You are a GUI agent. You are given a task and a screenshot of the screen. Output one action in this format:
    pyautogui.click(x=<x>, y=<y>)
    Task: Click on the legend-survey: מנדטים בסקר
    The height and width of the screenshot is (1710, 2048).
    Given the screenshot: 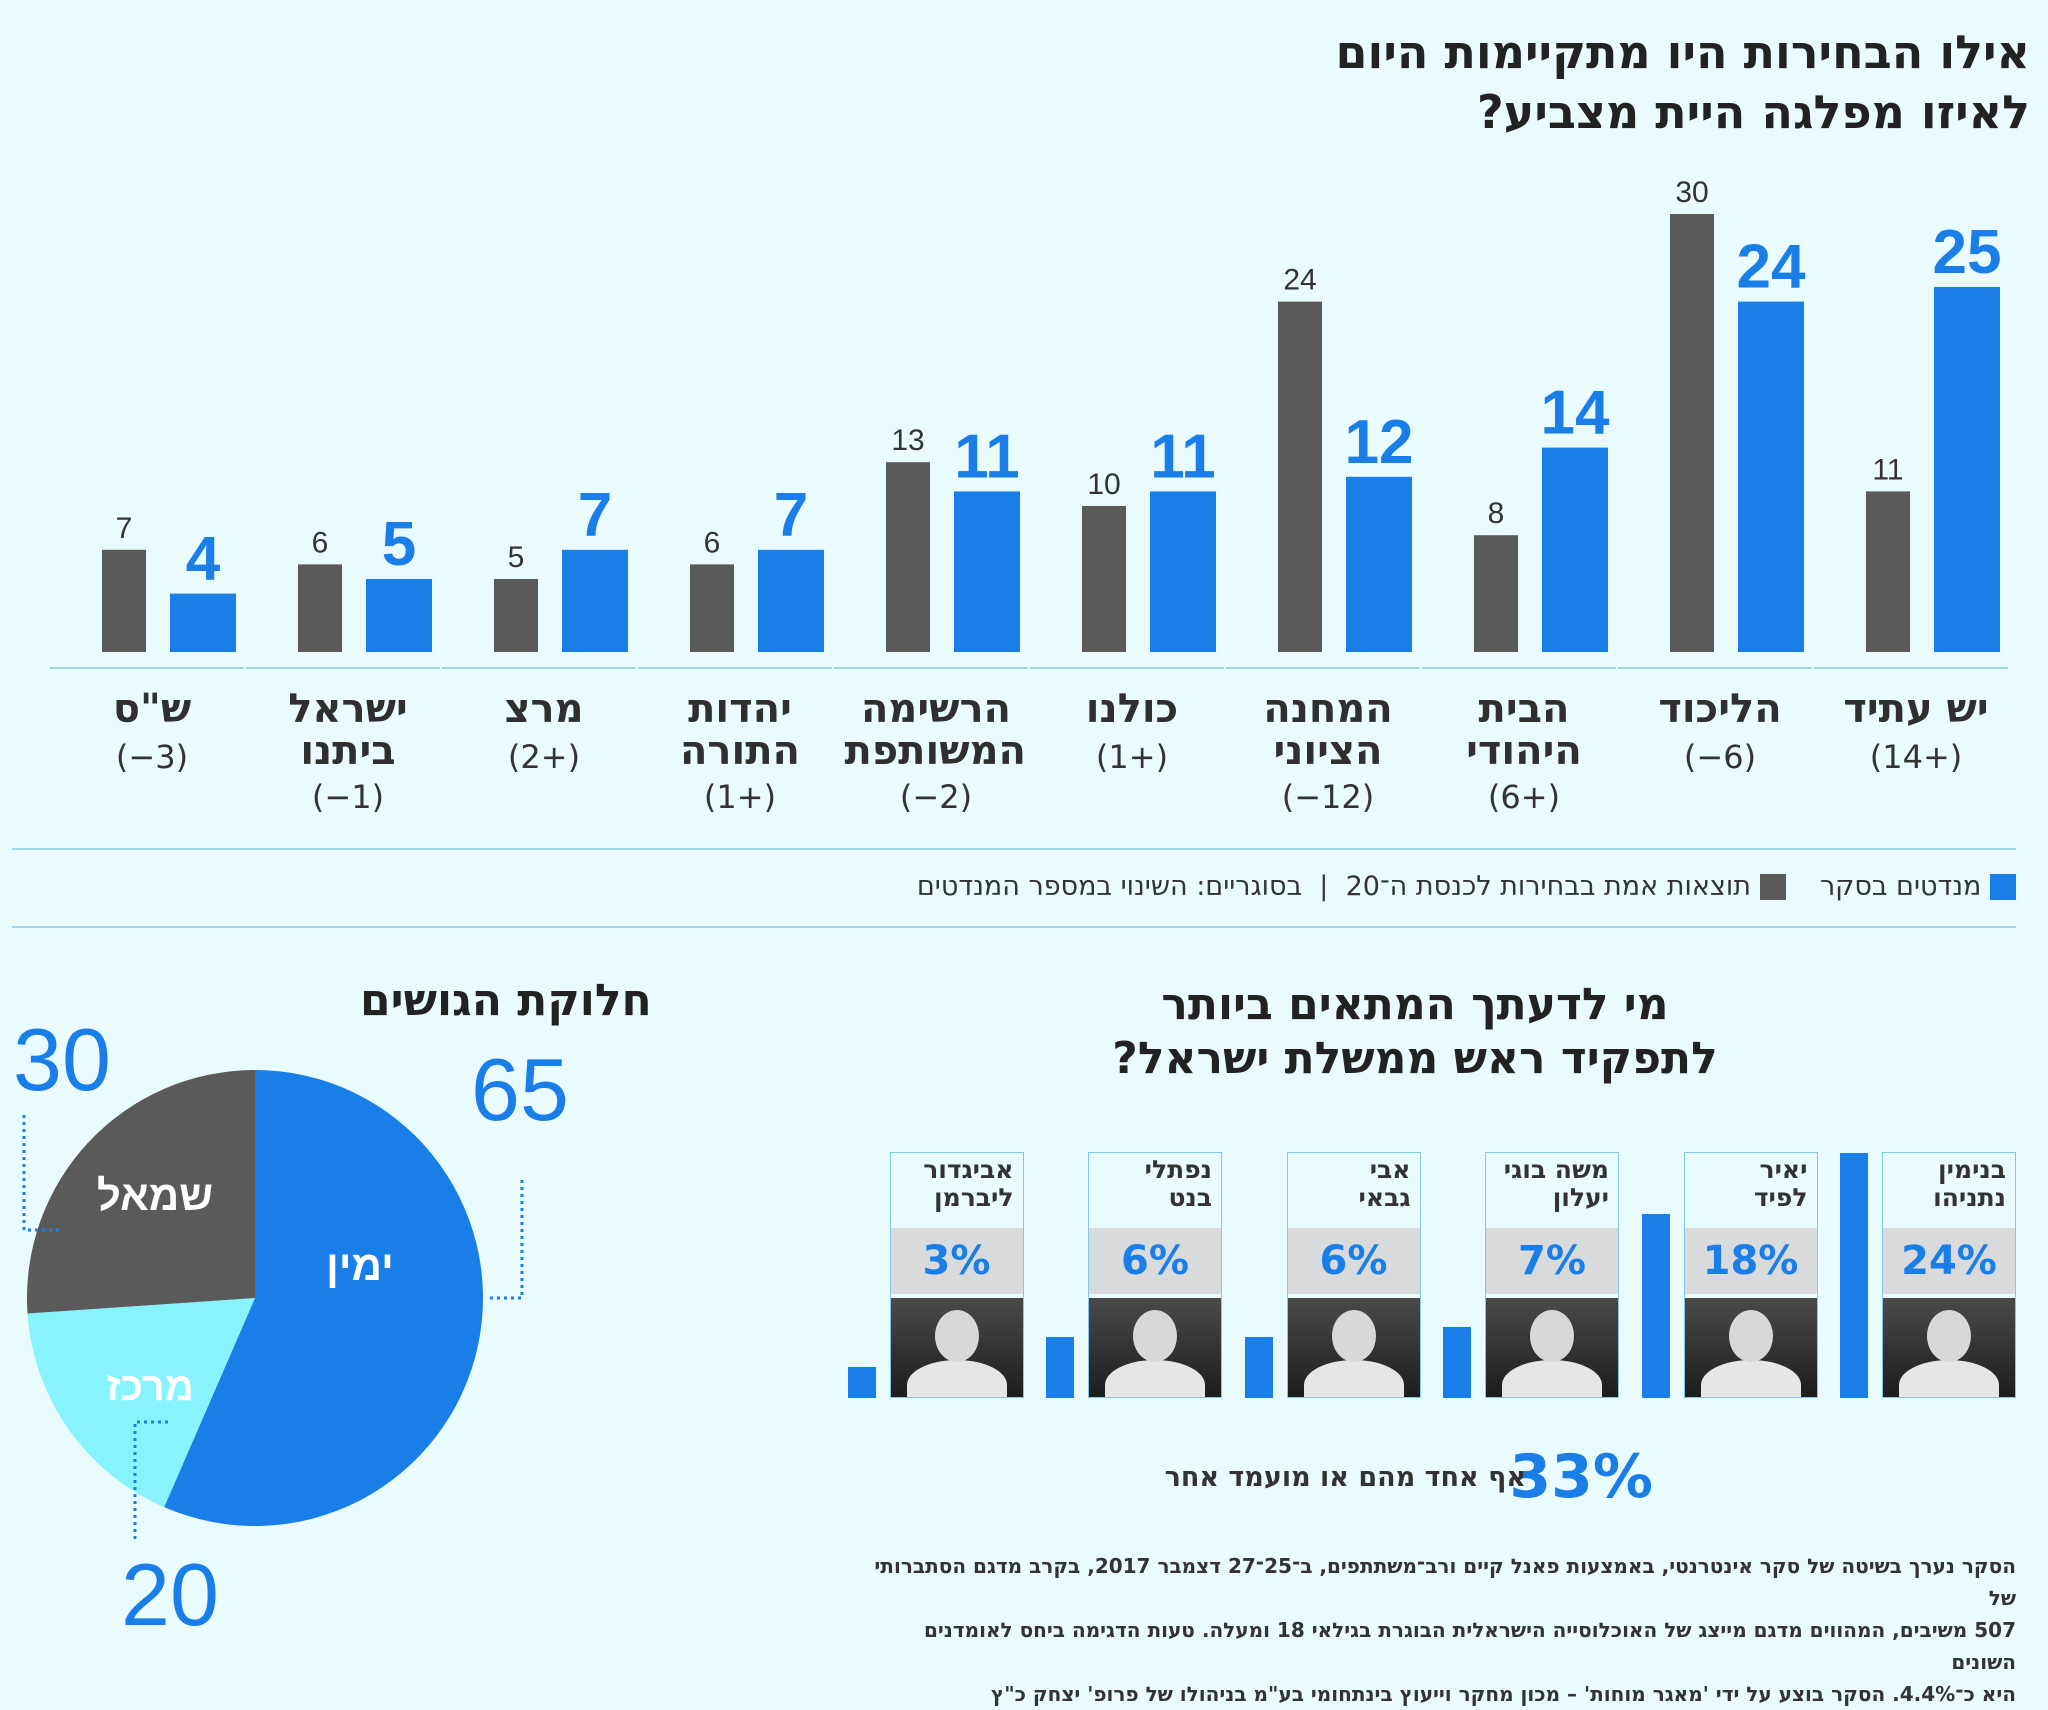 What is the action you would take?
    pyautogui.click(x=1900, y=886)
    